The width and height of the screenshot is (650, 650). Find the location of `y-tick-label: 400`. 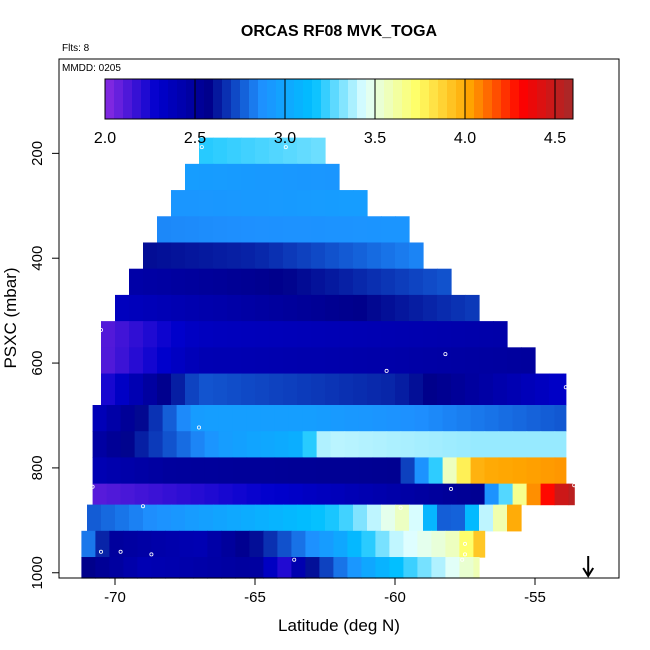

y-tick-label: 400 is located at coordinates (37, 258).